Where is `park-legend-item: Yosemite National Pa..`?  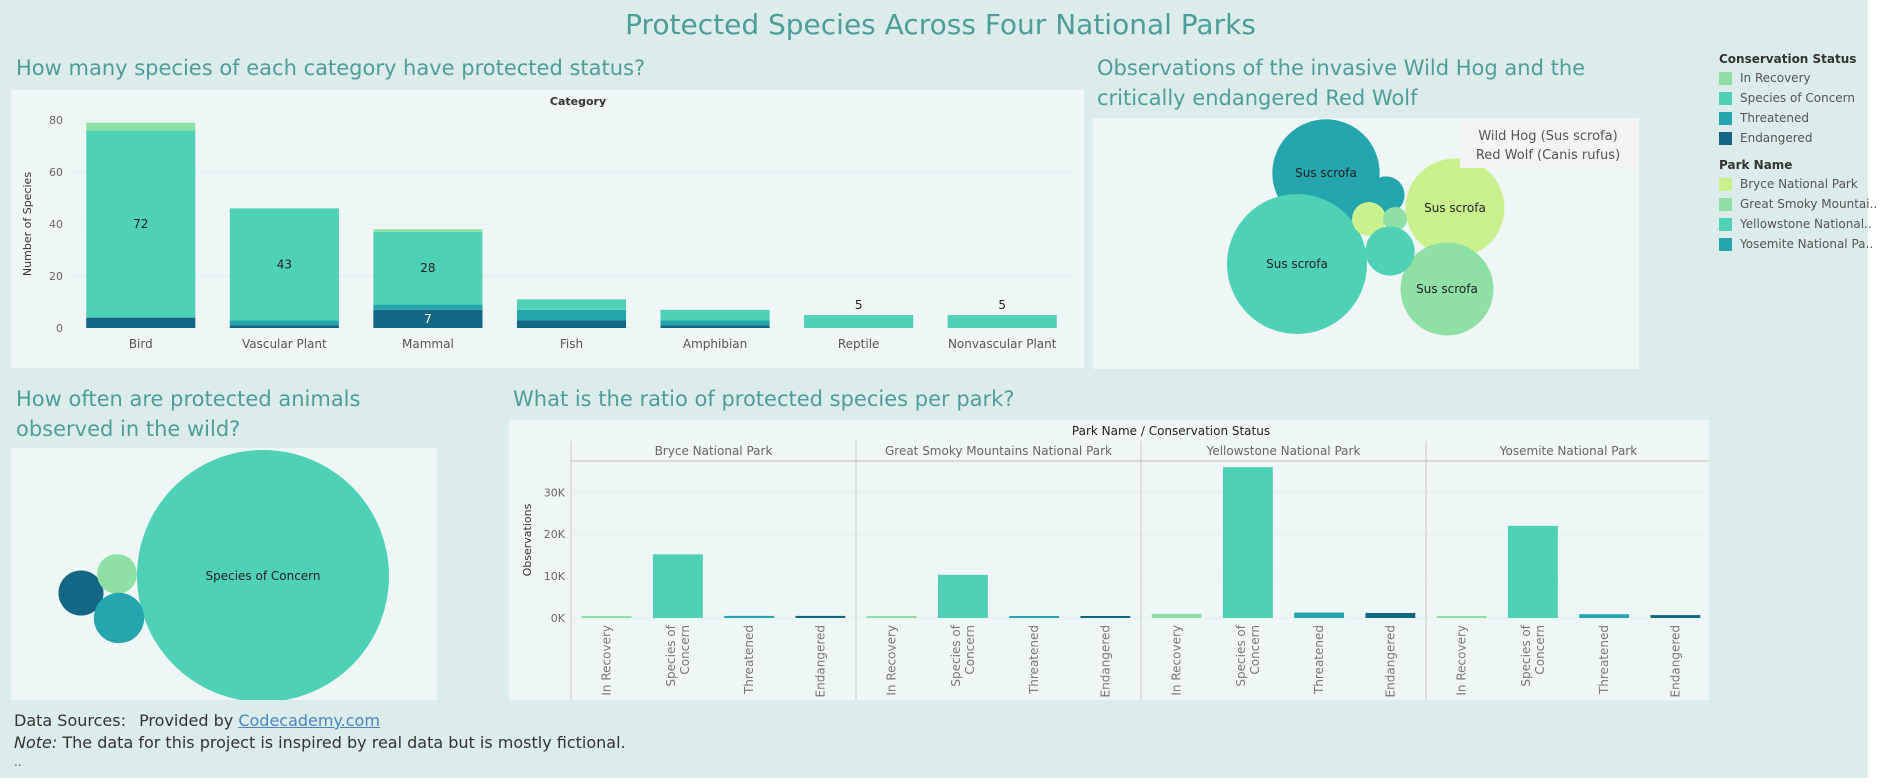 park-legend-item: Yosemite National Pa.. is located at coordinates (1799, 244).